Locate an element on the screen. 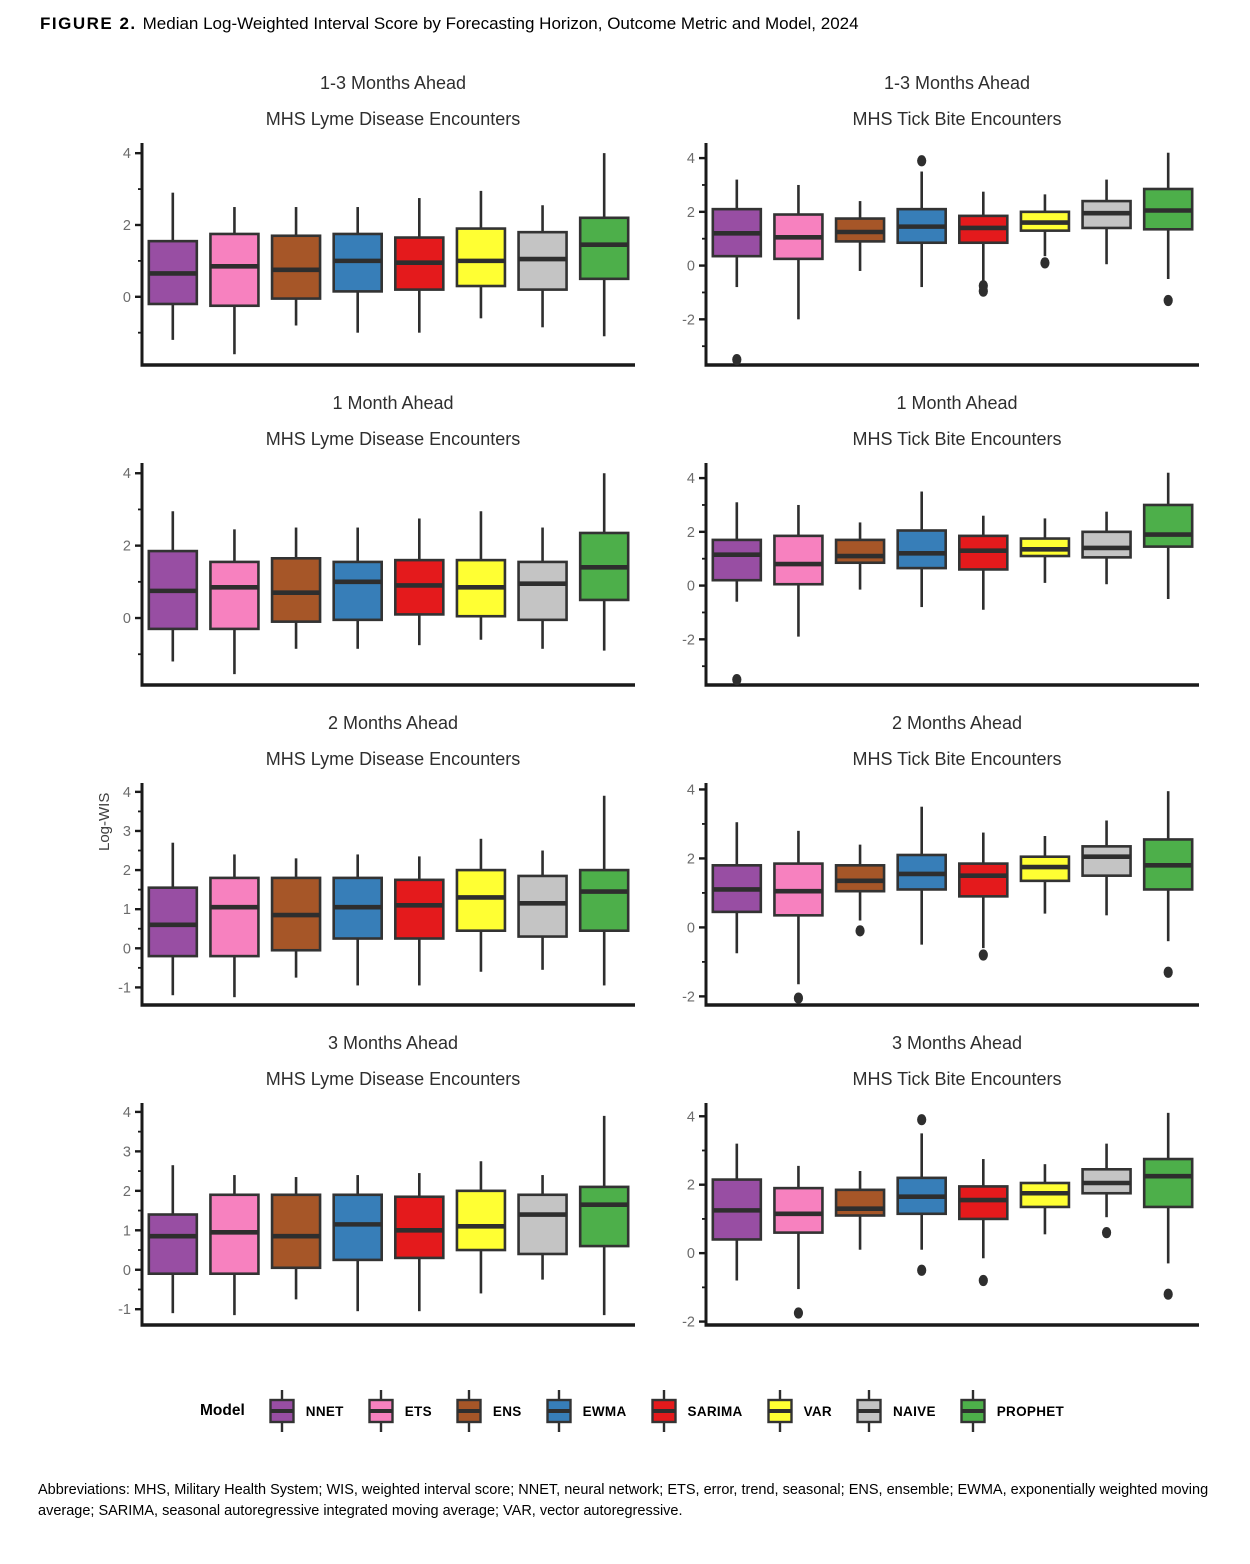  y-axis: -2 0 2 4 is located at coordinates (695, 893).